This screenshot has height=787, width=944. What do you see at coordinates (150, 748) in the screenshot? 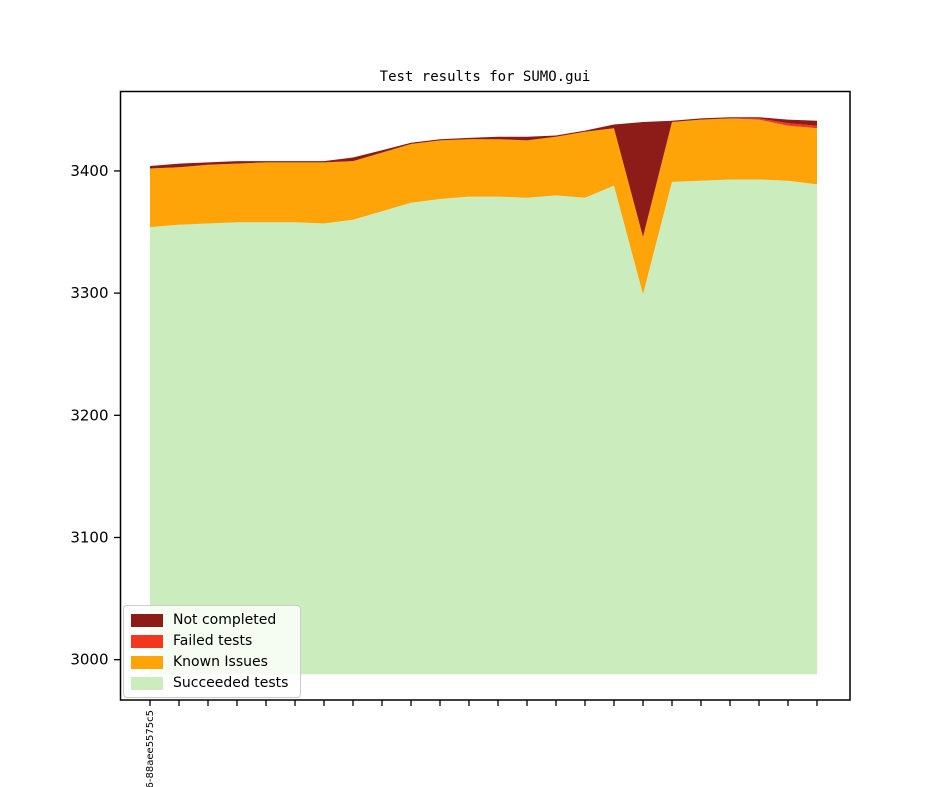
I see `x-tick-label-commit: 6-88aee5575c5` at bounding box center [150, 748].